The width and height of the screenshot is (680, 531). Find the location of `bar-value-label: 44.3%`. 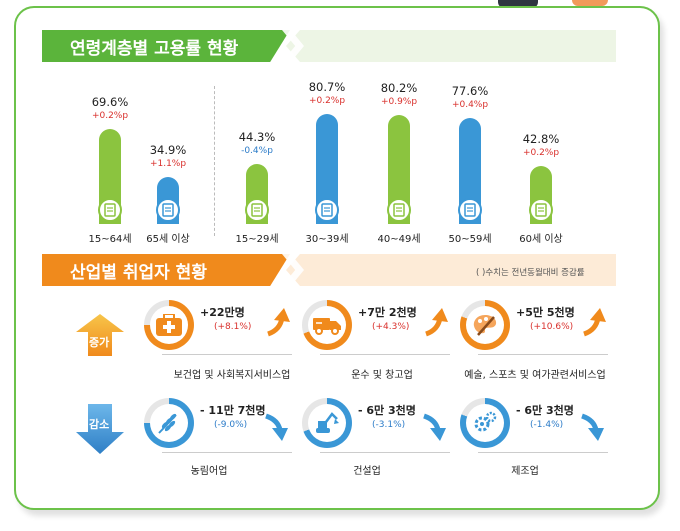

bar-value-label: 44.3% is located at coordinates (257, 136).